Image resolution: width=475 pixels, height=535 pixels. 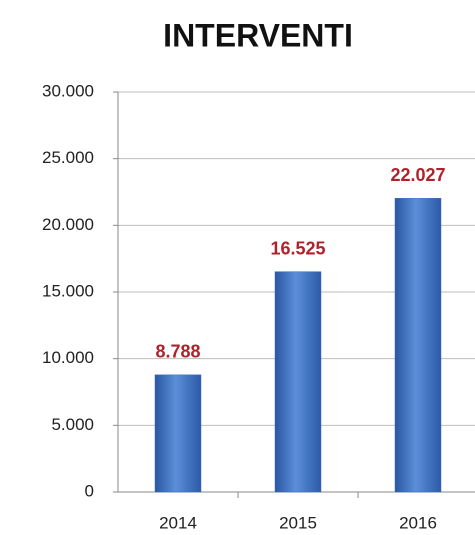 I want to click on value-label: 16.525, so click(x=297, y=248).